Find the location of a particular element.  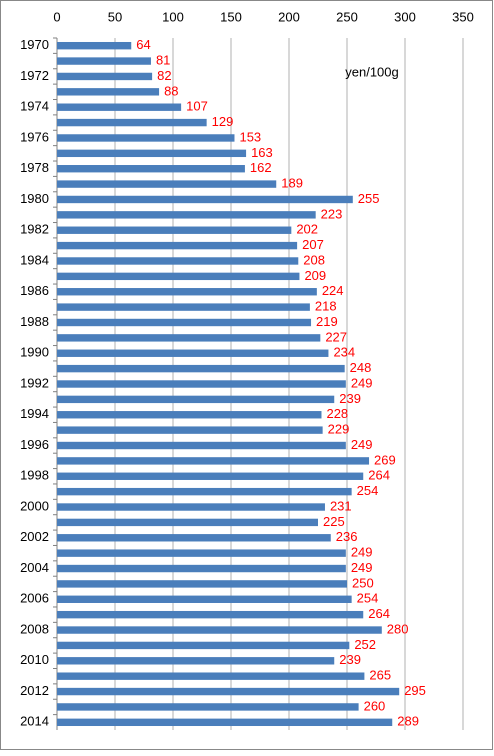

y-tick-label: 2006 is located at coordinates (34, 598).